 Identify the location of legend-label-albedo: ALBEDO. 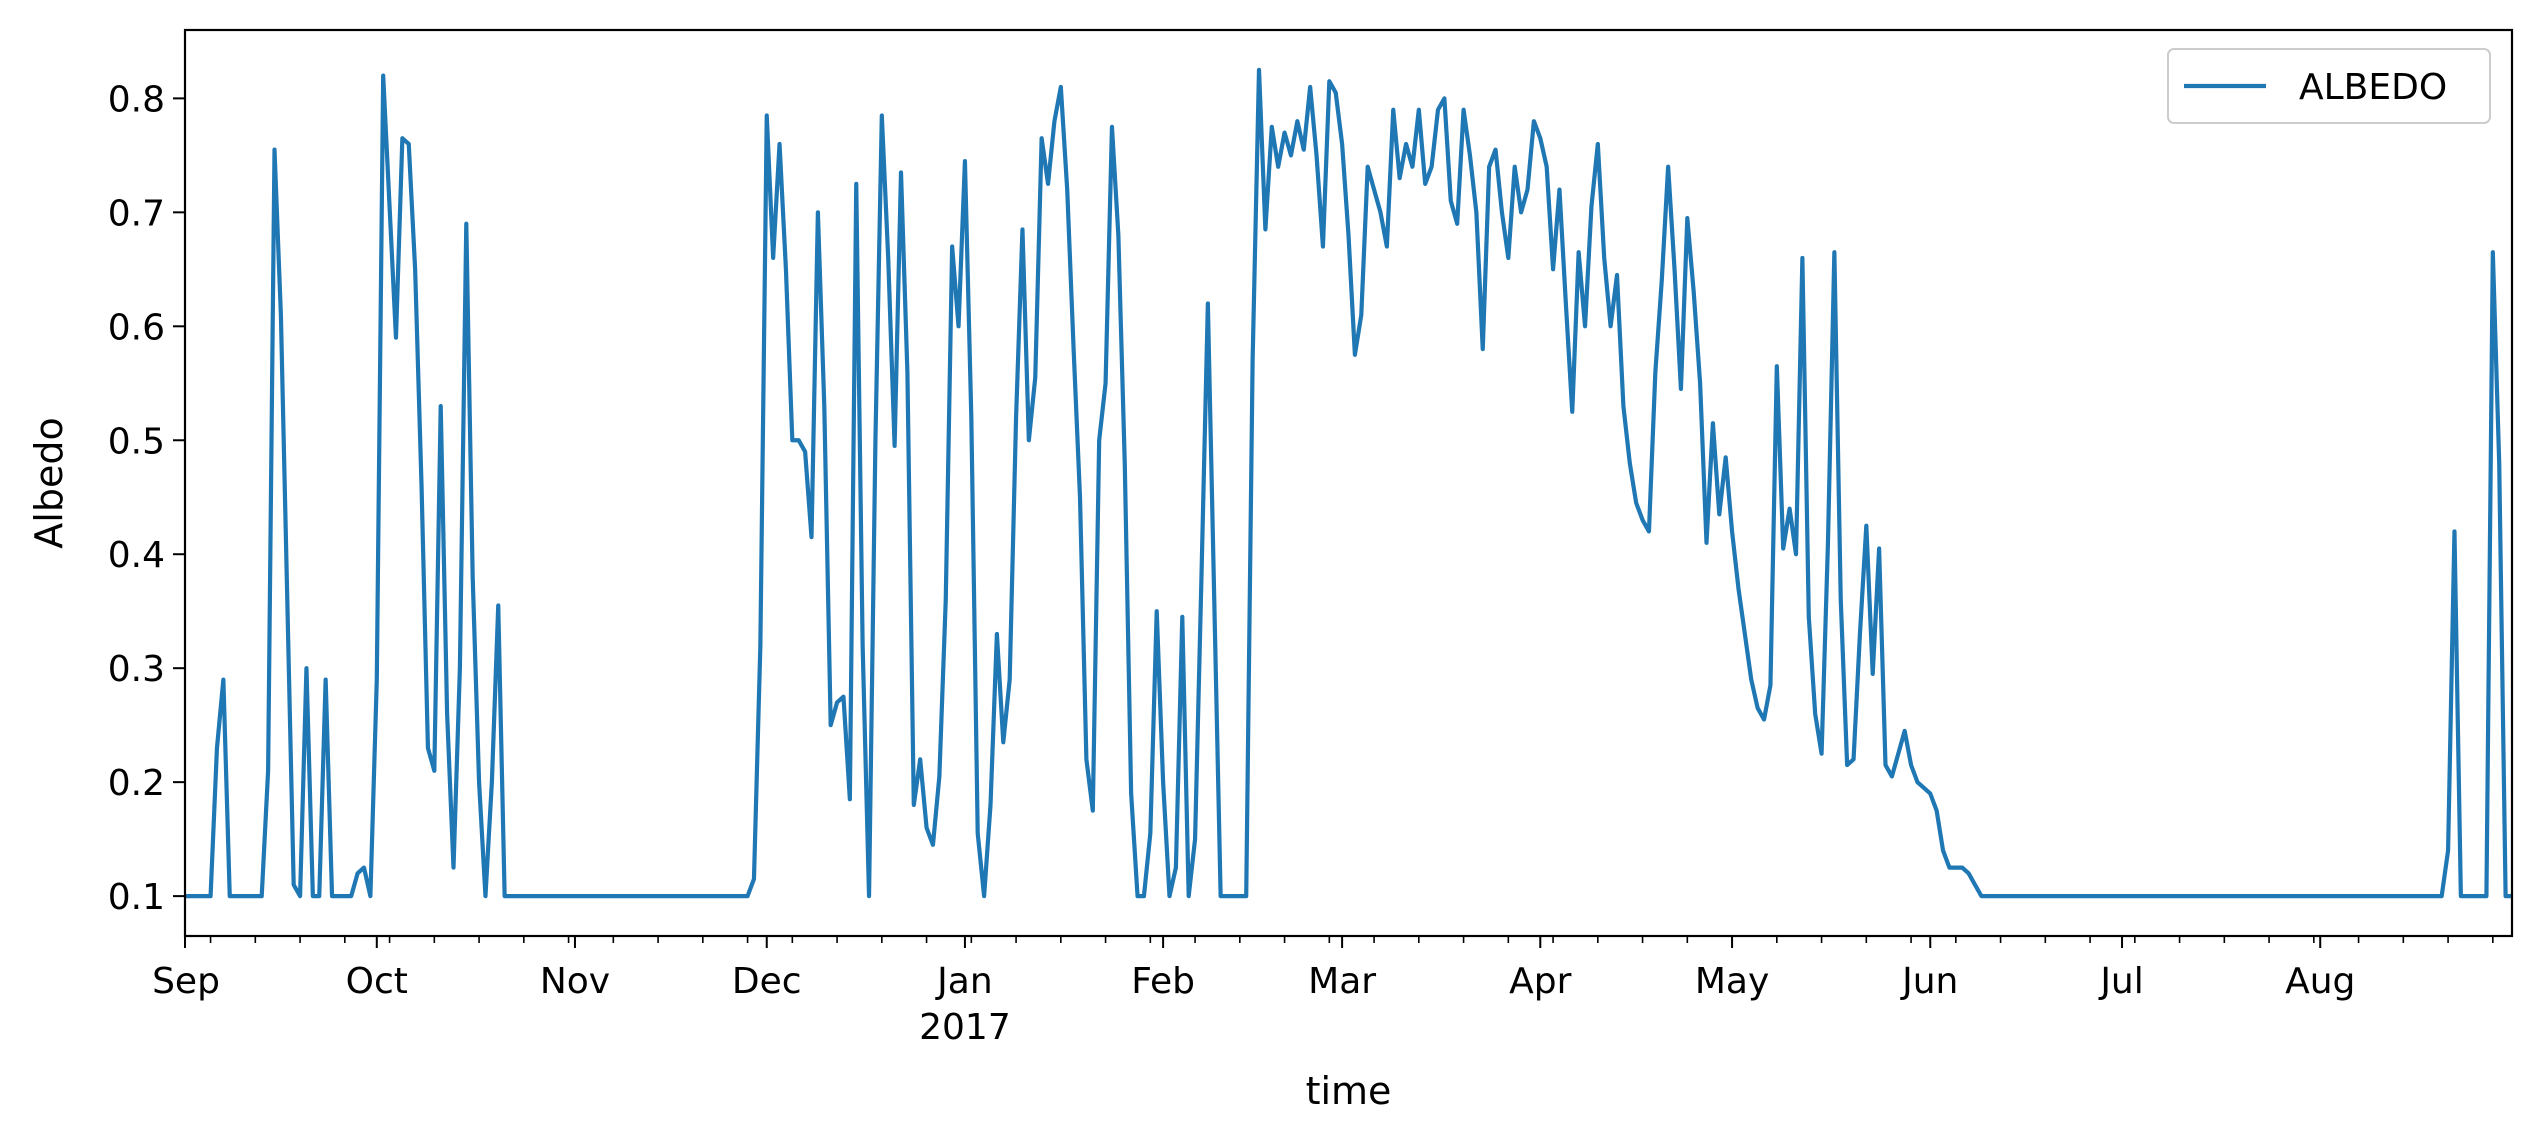
(2373, 87).